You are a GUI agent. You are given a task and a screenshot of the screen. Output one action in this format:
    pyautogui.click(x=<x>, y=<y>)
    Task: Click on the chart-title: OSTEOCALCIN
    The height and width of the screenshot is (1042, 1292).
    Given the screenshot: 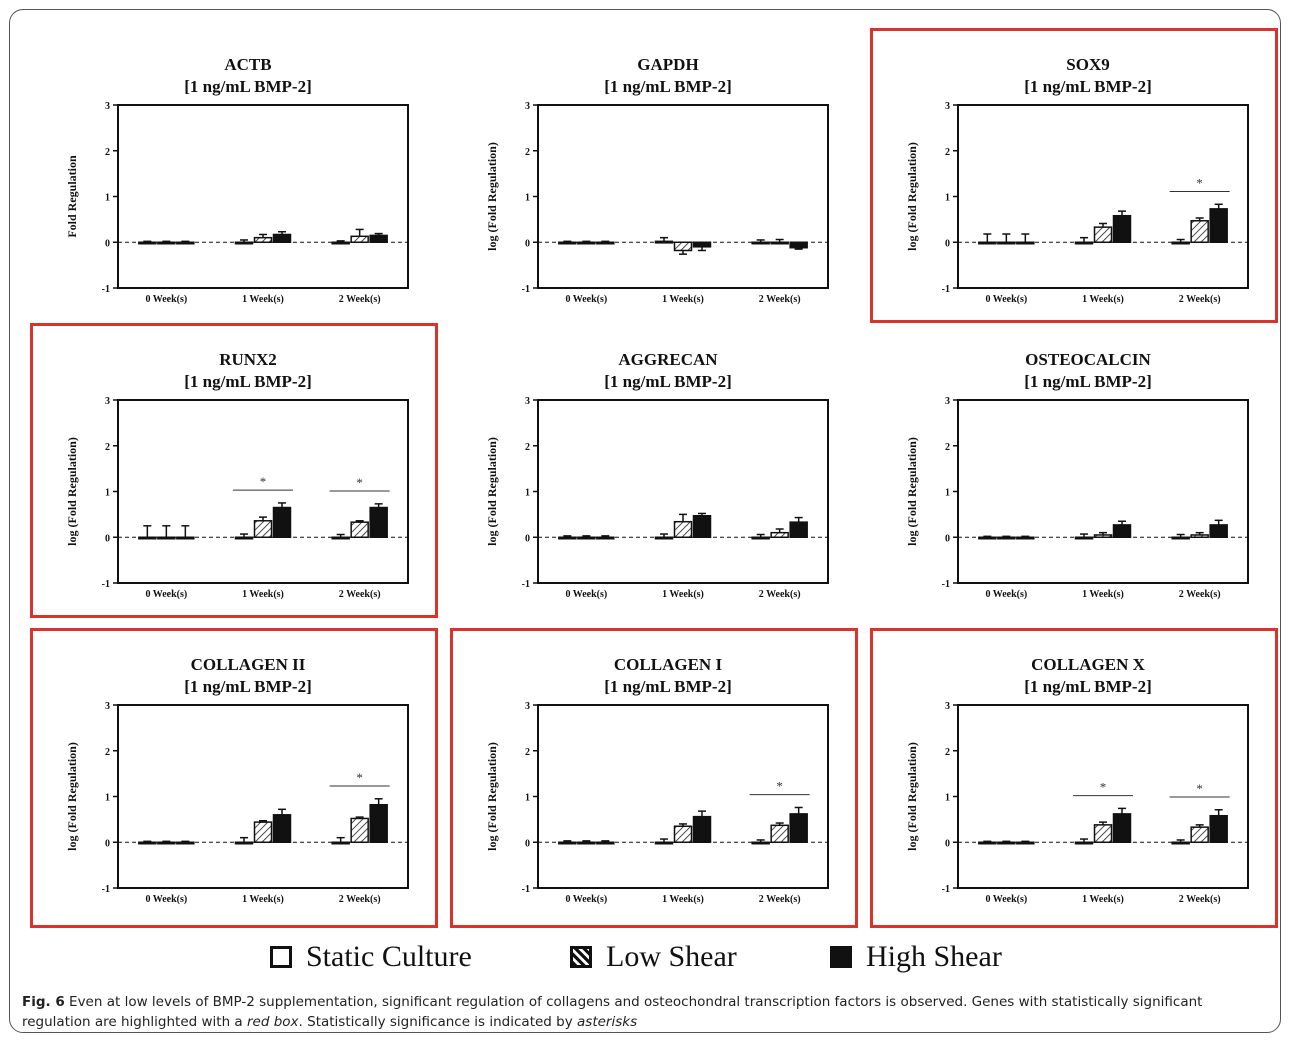 What is the action you would take?
    pyautogui.click(x=1088, y=359)
    